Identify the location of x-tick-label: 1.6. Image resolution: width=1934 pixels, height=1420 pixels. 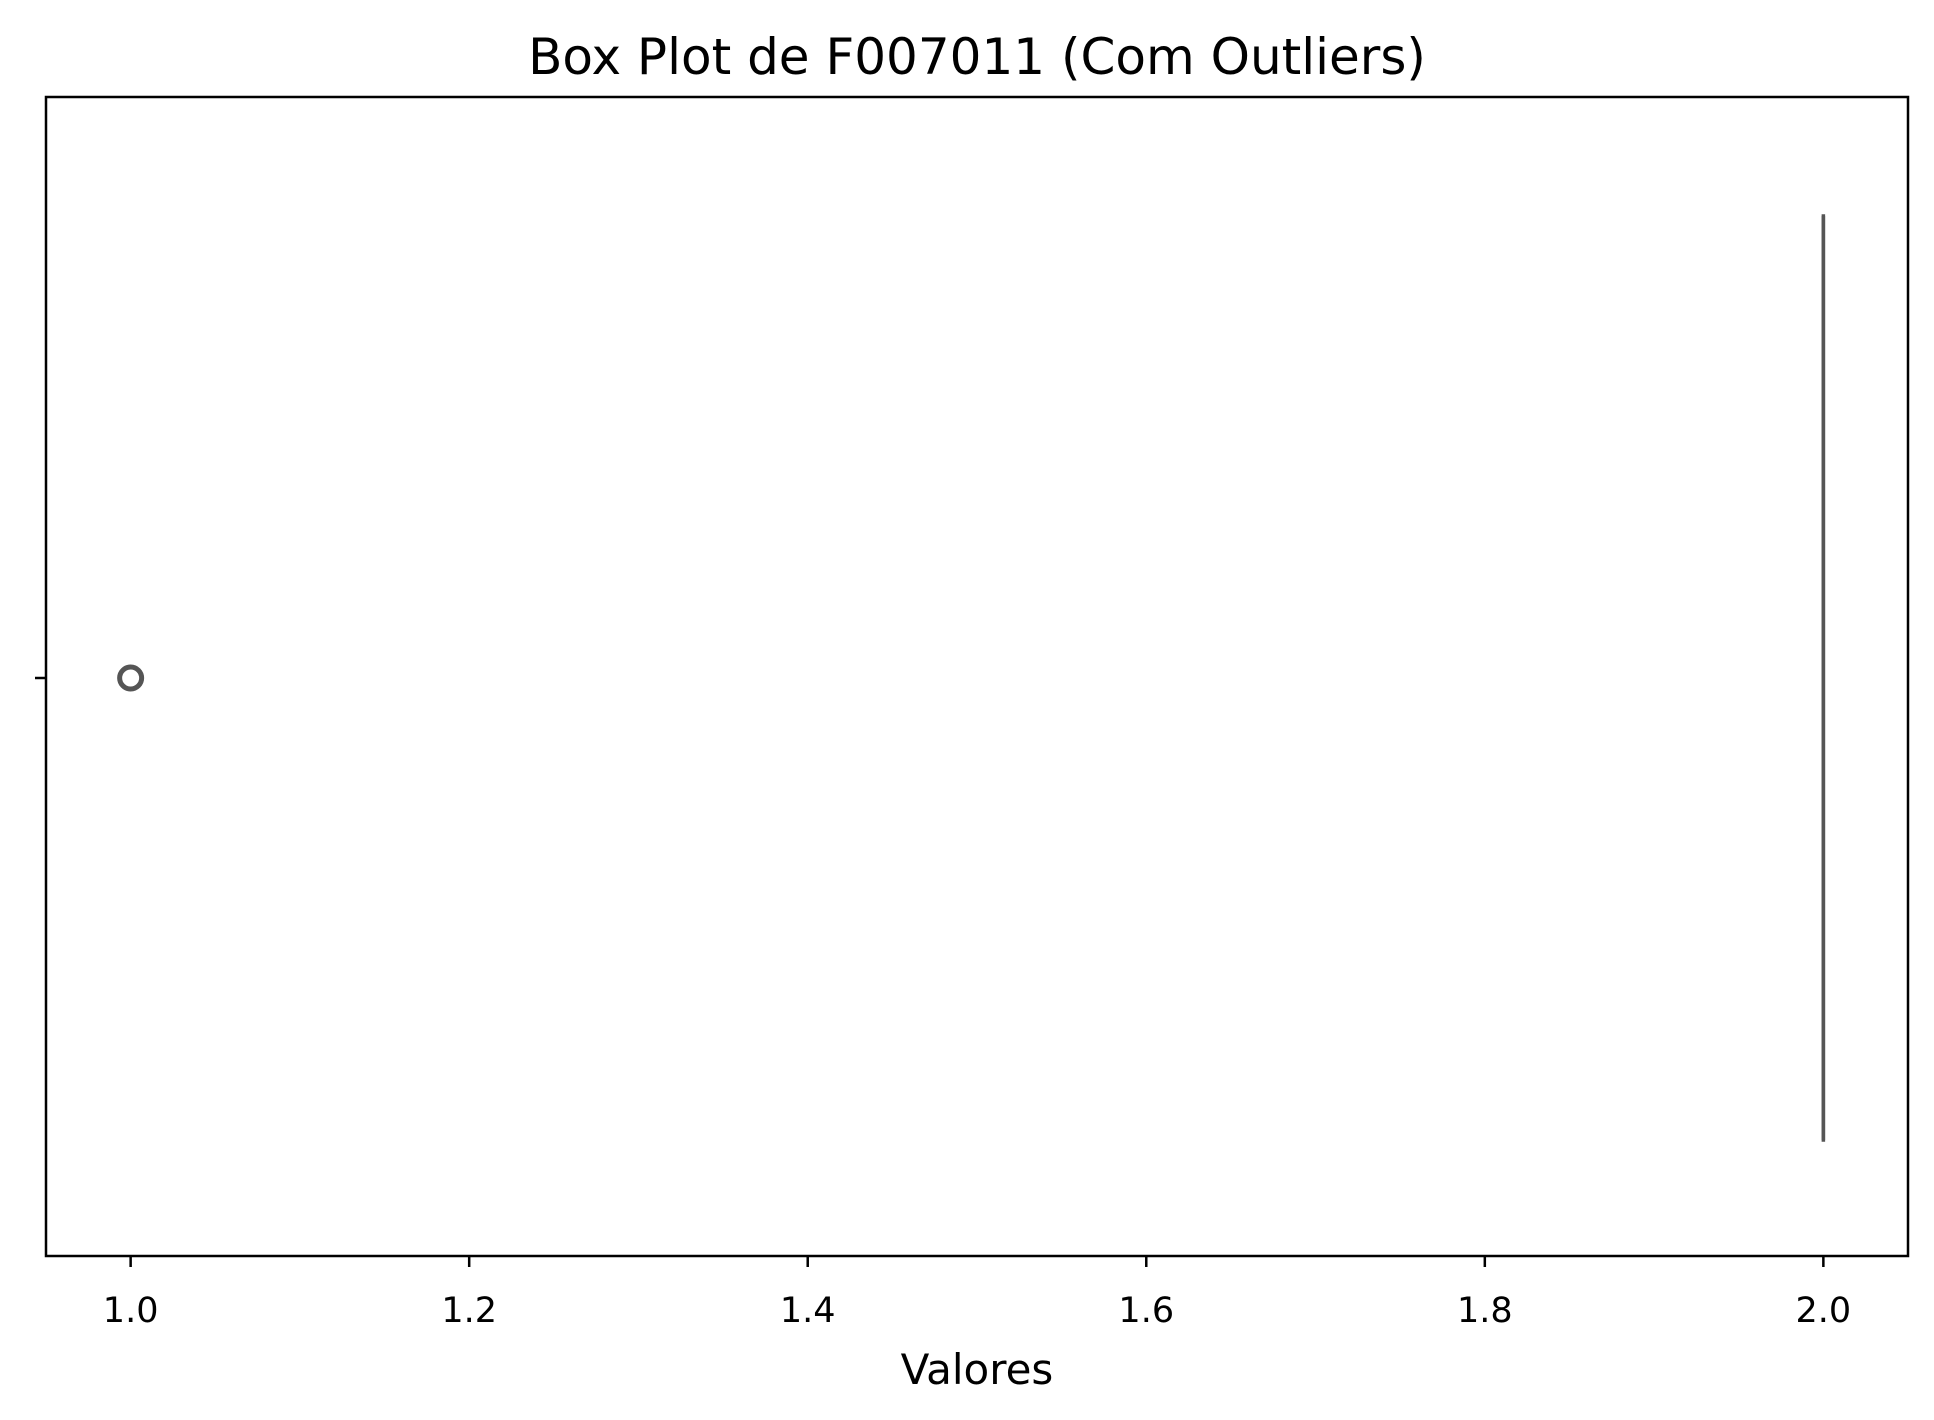
(1146, 1311).